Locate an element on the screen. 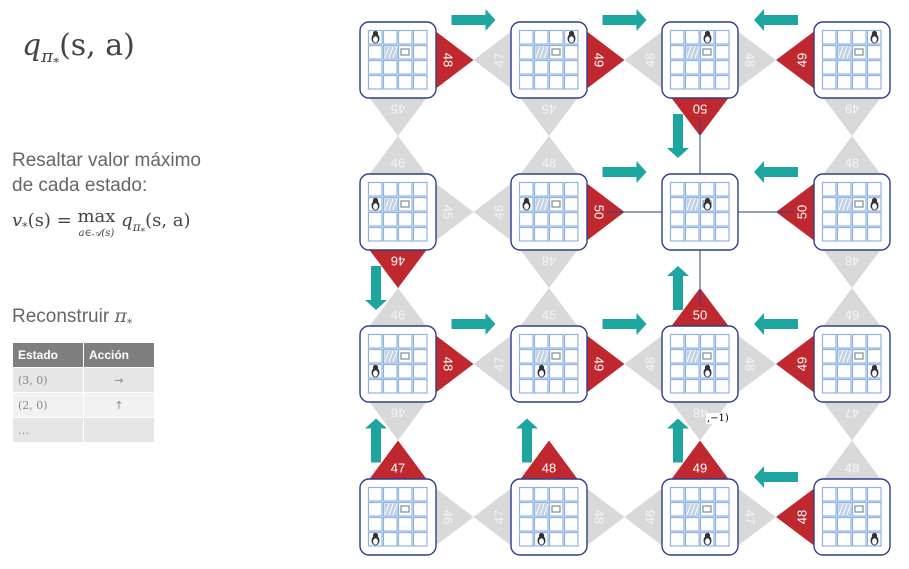  table-row: (3, 0) → is located at coordinates (83, 380).